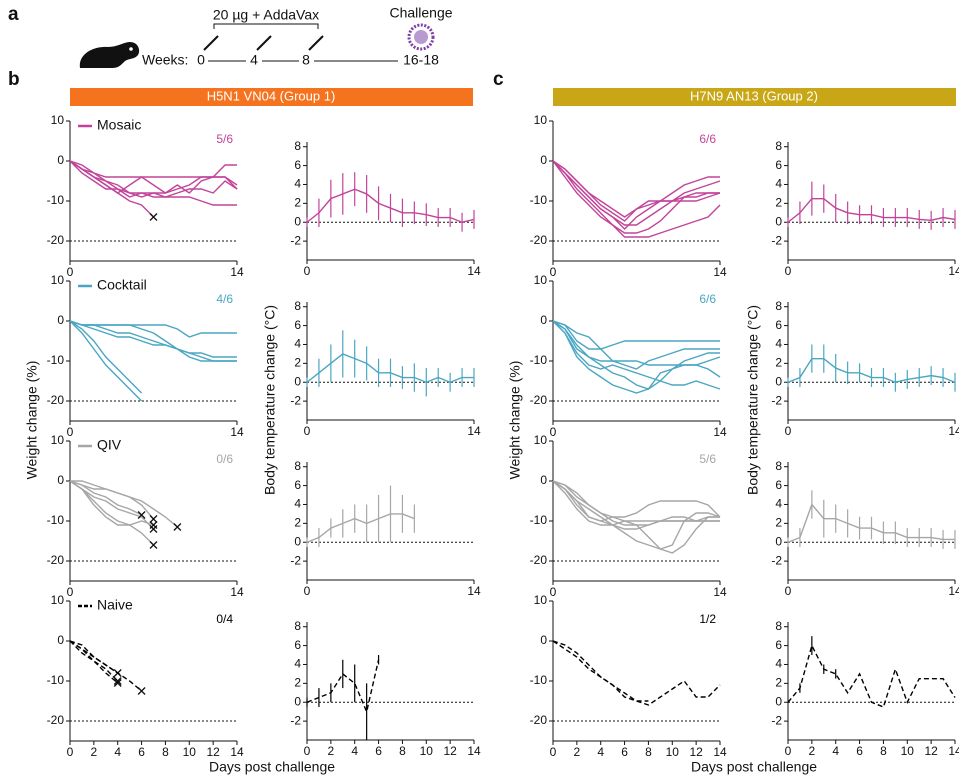  I want to click on challenge-label: Challenge, so click(420, 13).